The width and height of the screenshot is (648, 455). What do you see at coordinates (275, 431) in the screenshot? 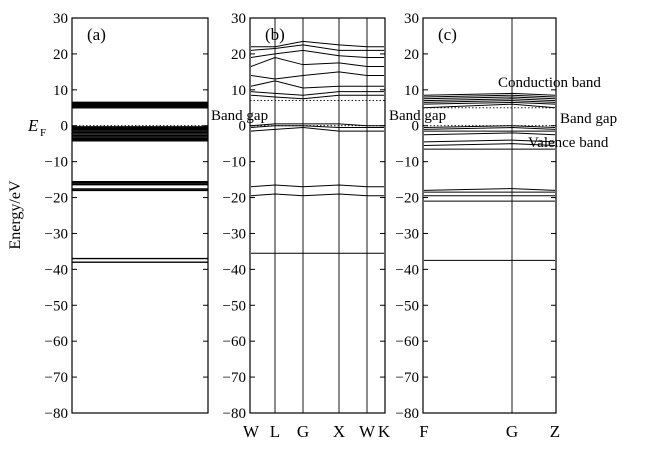
I see `kpoint-label: L` at bounding box center [275, 431].